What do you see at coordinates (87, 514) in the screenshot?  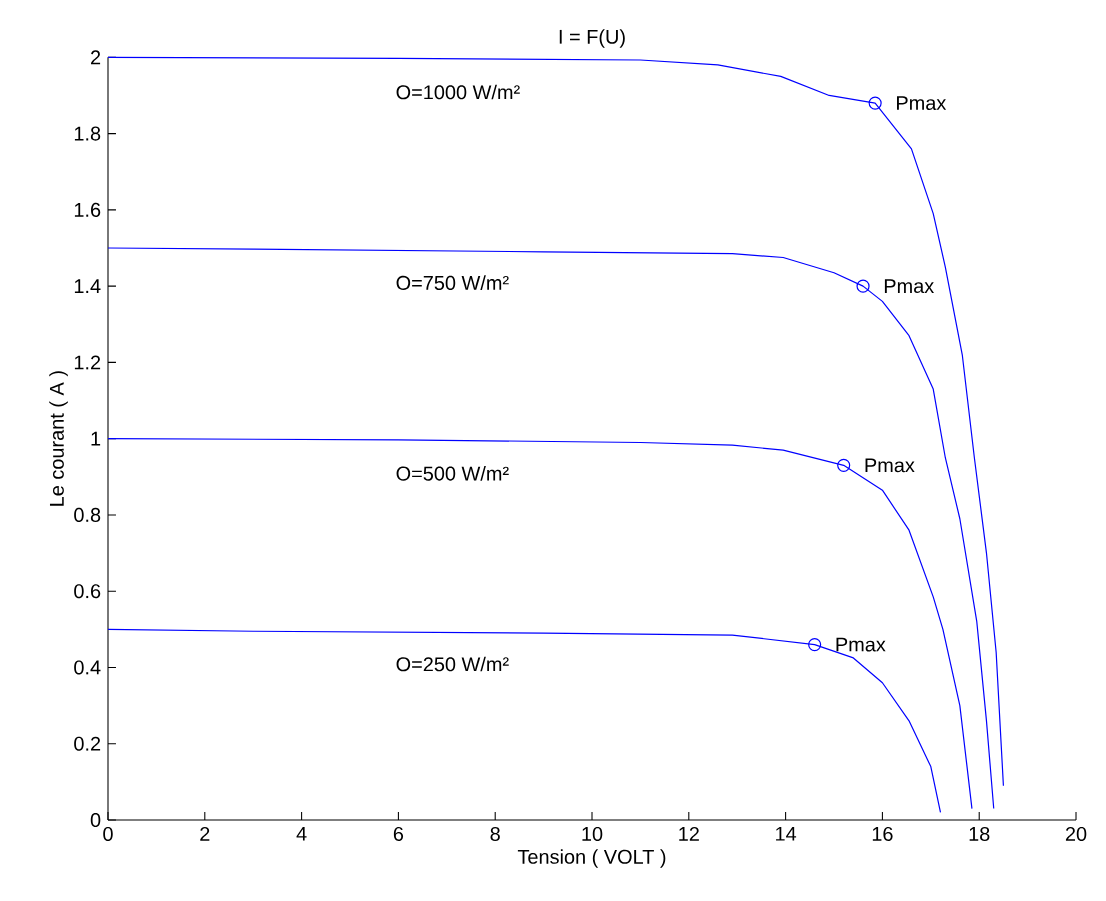 I see `y-tick-label: 0.8` at bounding box center [87, 514].